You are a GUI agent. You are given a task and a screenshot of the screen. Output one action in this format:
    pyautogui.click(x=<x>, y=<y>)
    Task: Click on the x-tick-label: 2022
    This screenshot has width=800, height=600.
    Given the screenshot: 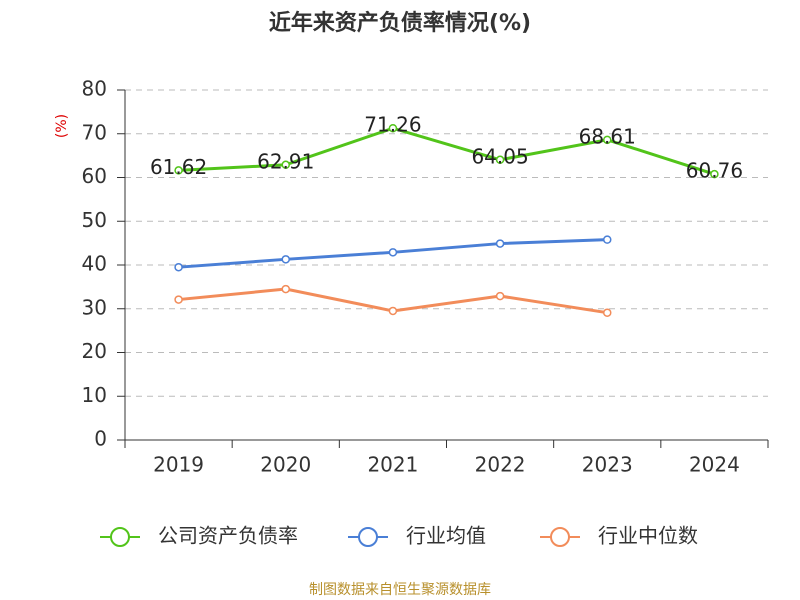 What is the action you would take?
    pyautogui.click(x=500, y=465)
    